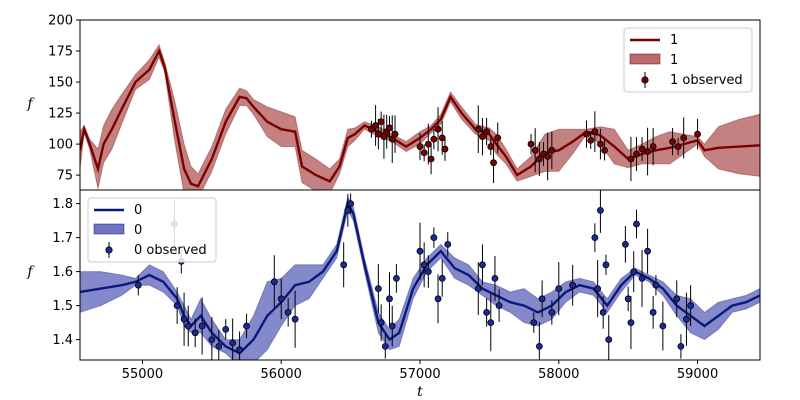 The width and height of the screenshot is (800, 400). I want to click on bottom-y-tick-label: 1.8, so click(62, 204).